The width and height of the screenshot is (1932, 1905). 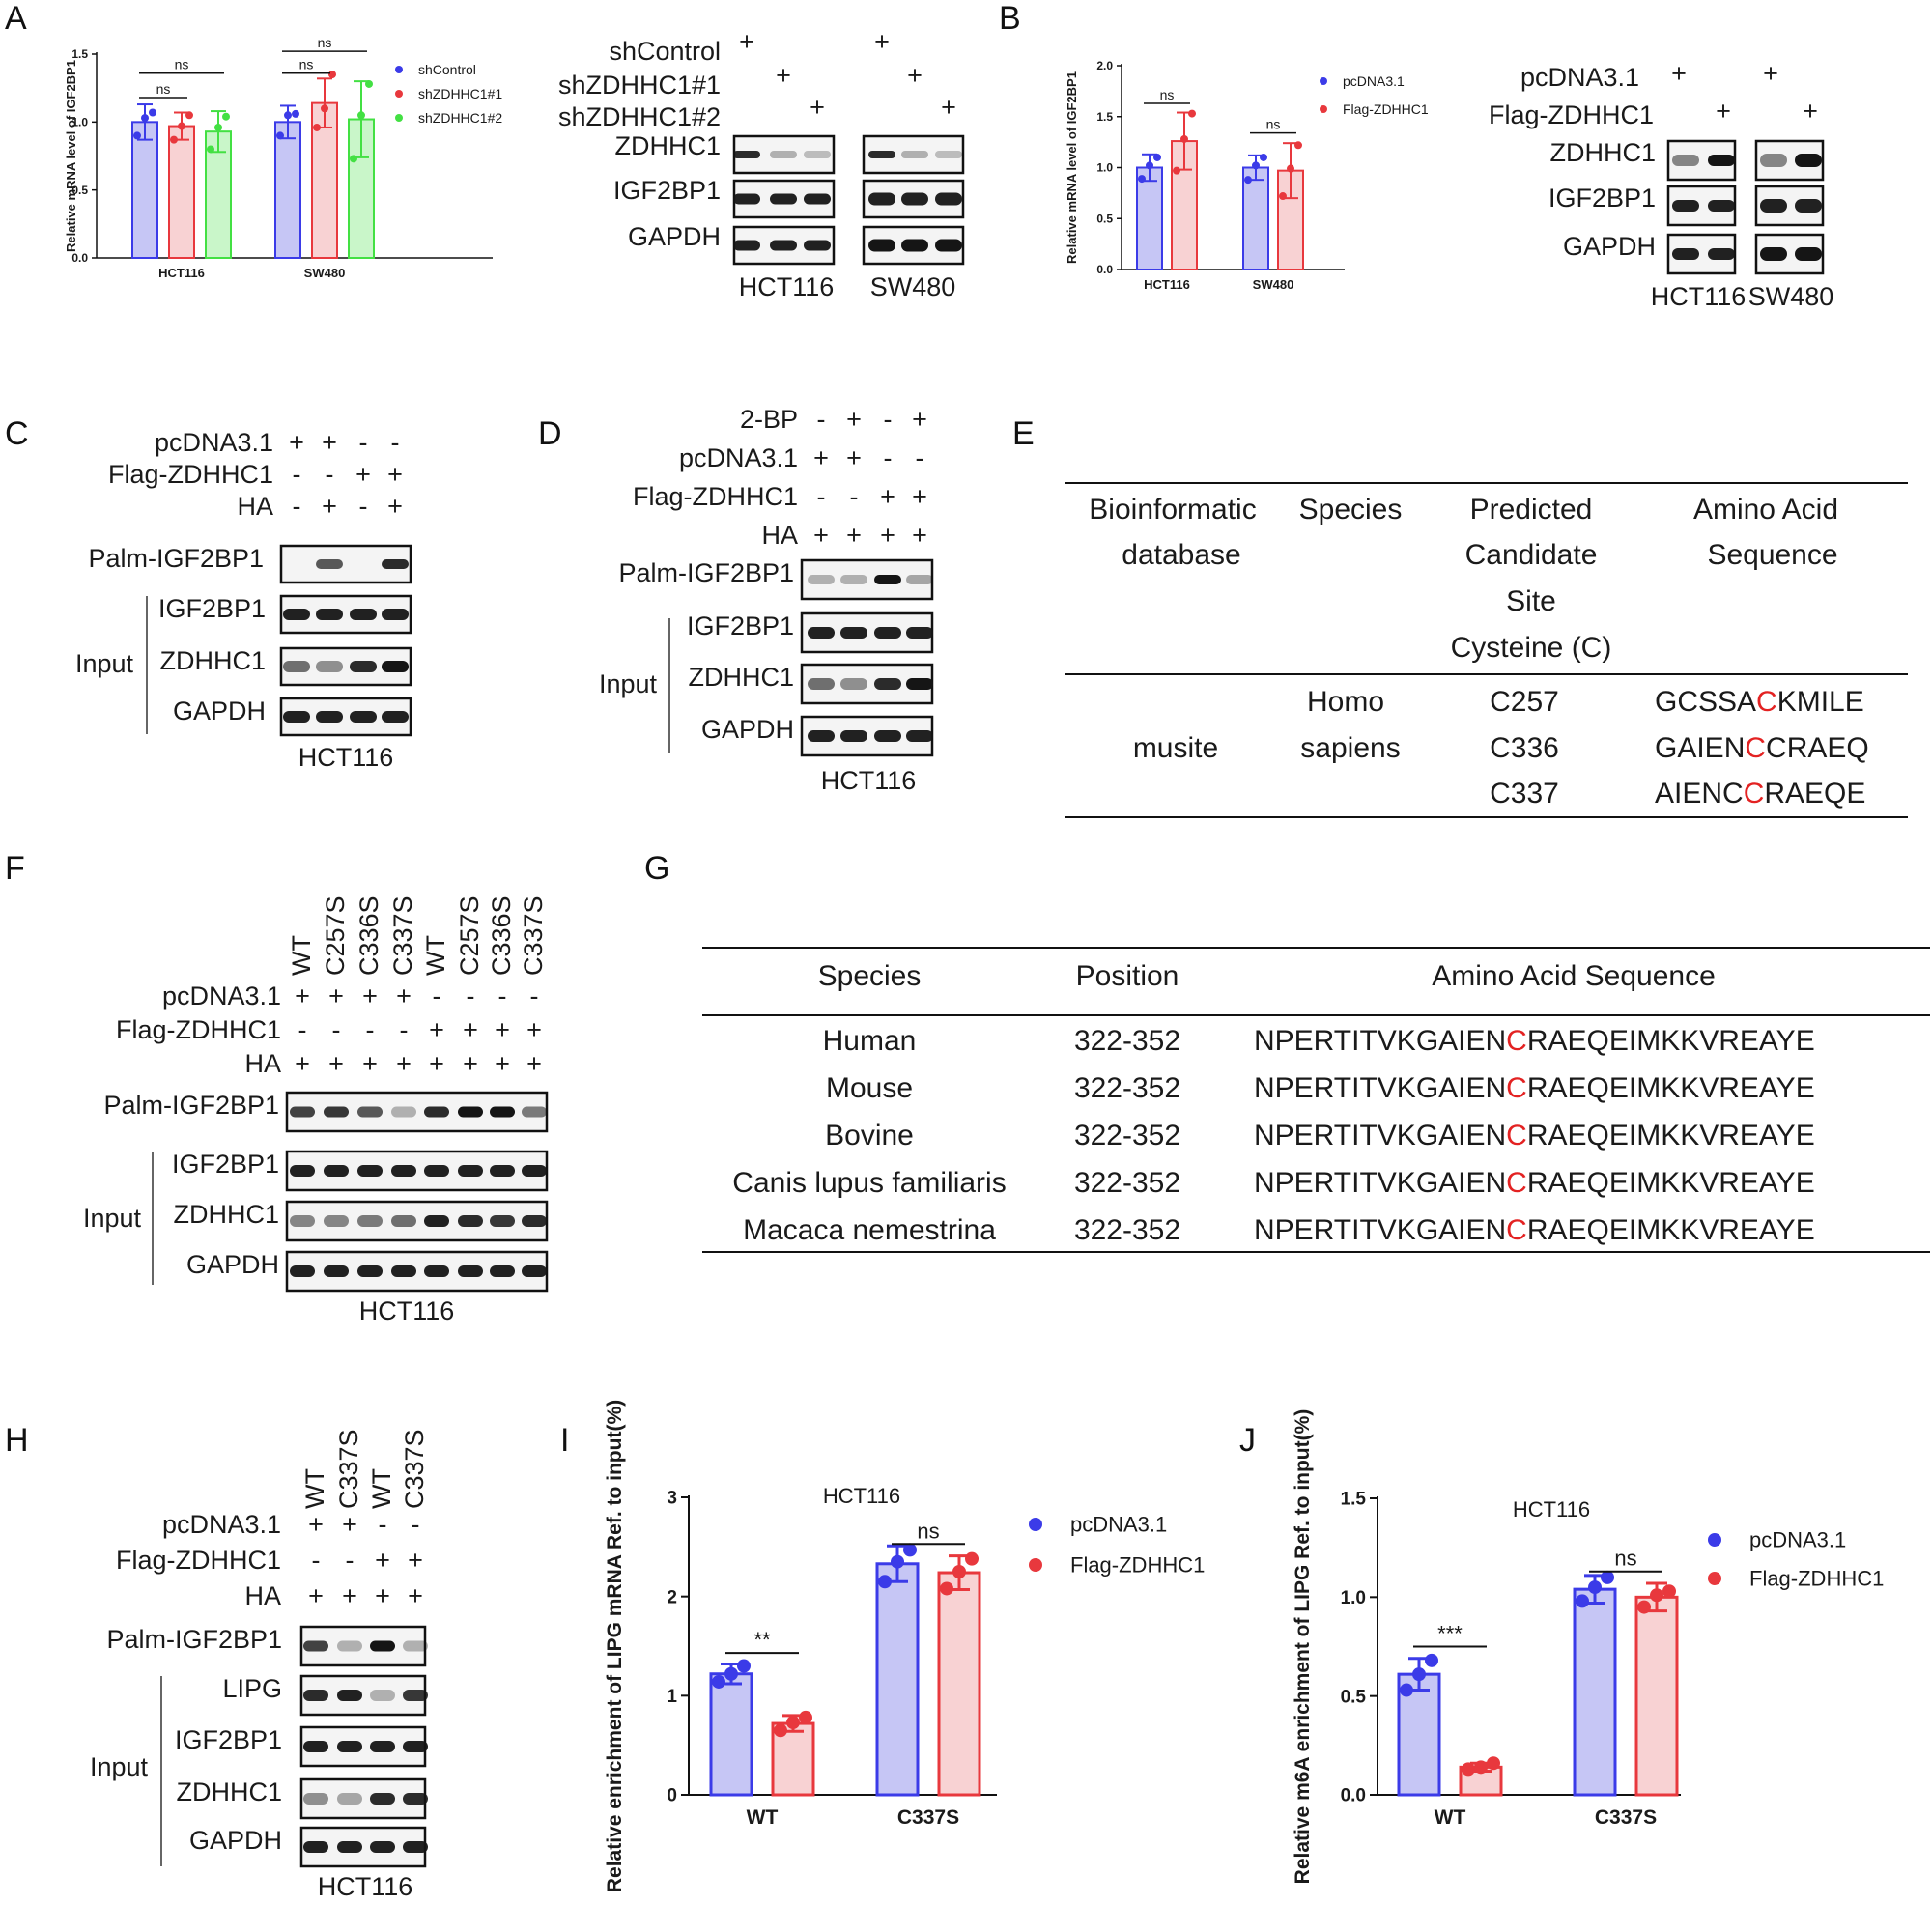 What do you see at coordinates (787, 286) in the screenshot?
I see `cell-line-label: HCT116` at bounding box center [787, 286].